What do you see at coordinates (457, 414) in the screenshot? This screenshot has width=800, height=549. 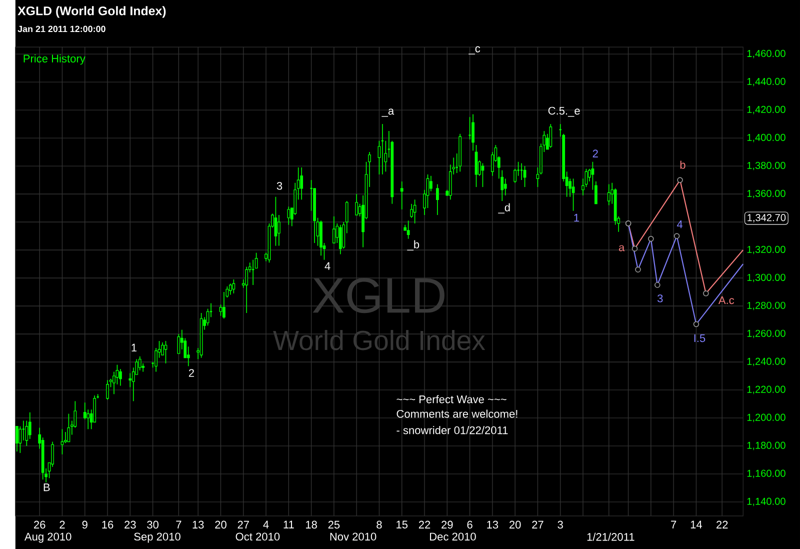 I see `annotation: Comments are welcome!` at bounding box center [457, 414].